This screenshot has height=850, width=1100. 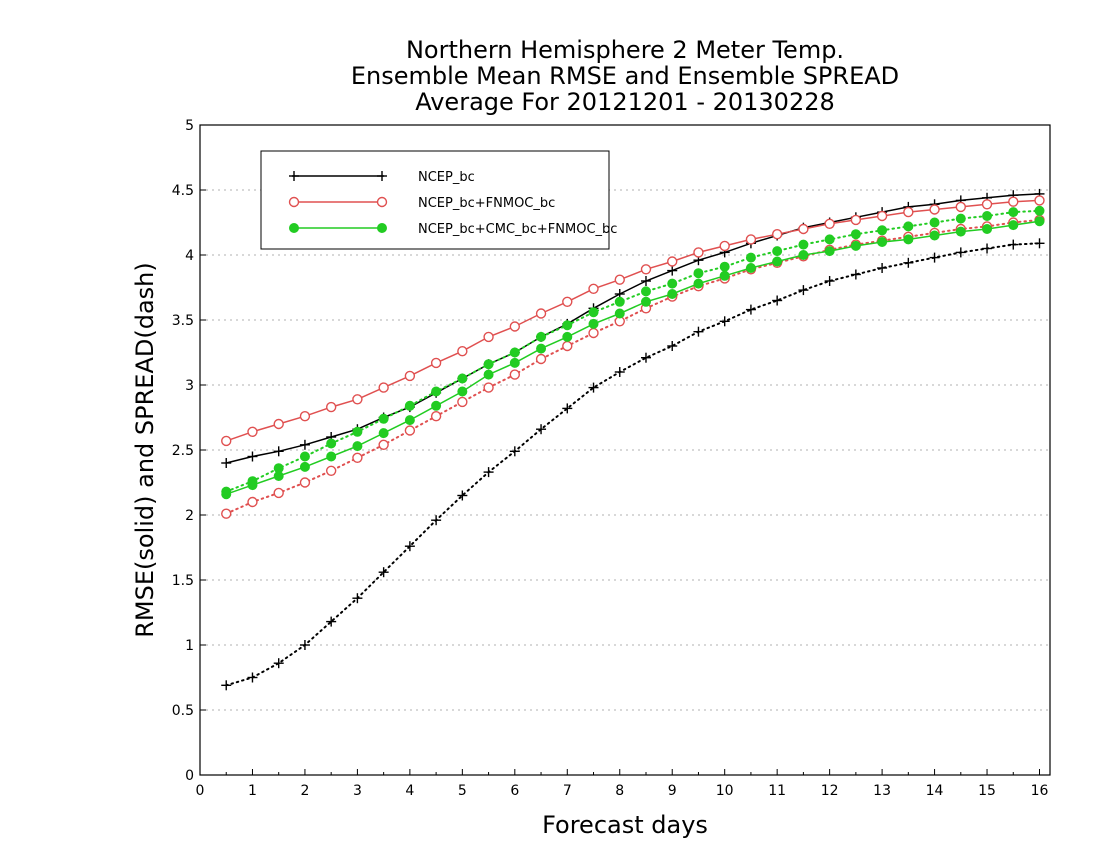 I want to click on x-tick-label: 9, so click(x=672, y=791).